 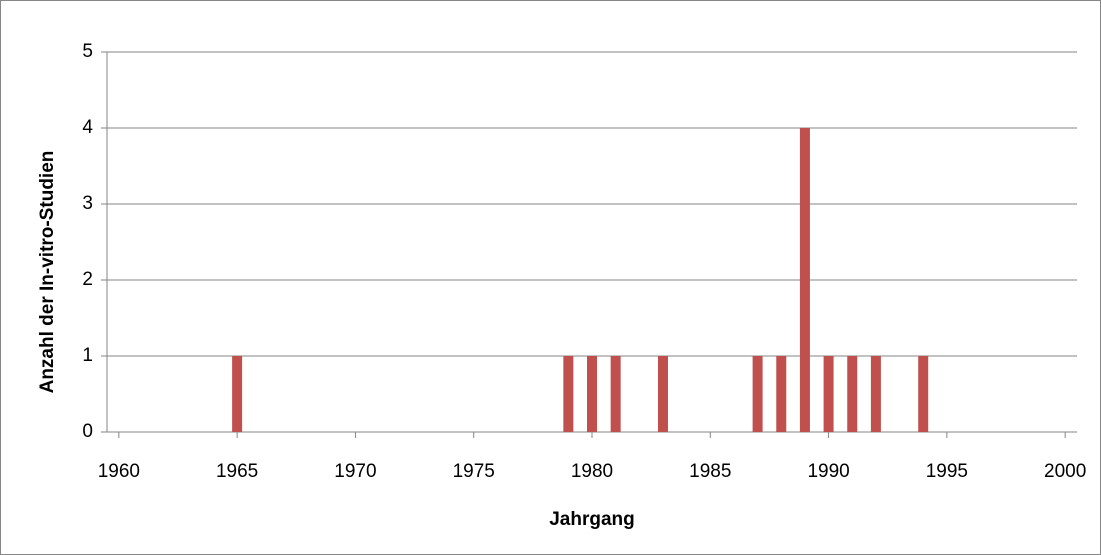 What do you see at coordinates (828, 471) in the screenshot?
I see `x-tick-label: 1990` at bounding box center [828, 471].